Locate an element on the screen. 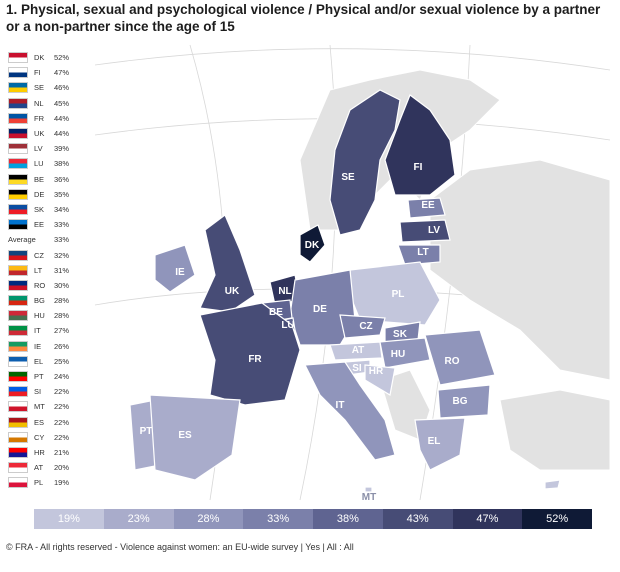 The image size is (620, 572). map-label-bg: BG is located at coordinates (460, 401).